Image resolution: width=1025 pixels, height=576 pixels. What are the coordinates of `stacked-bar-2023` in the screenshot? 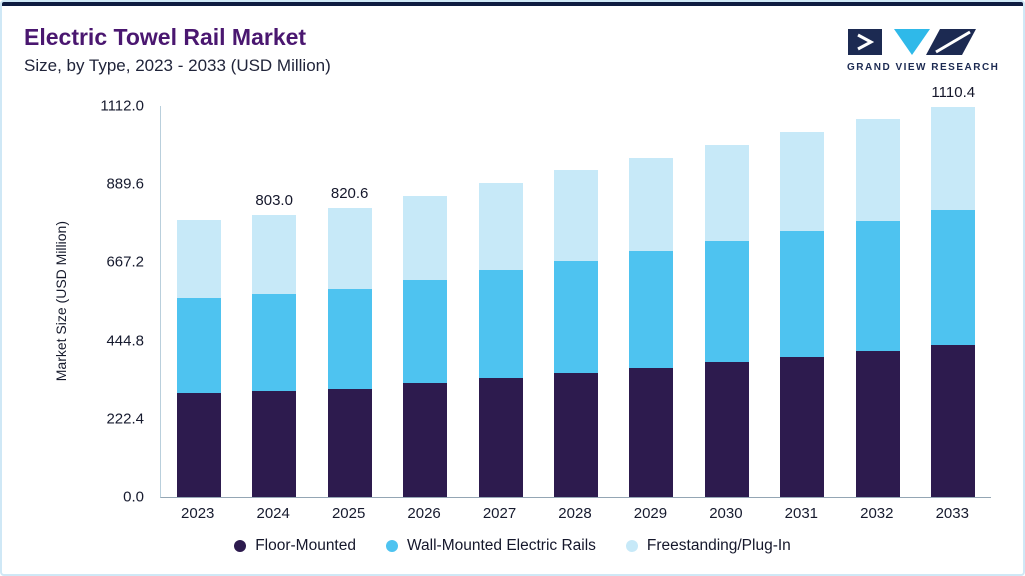 It's located at (198, 358).